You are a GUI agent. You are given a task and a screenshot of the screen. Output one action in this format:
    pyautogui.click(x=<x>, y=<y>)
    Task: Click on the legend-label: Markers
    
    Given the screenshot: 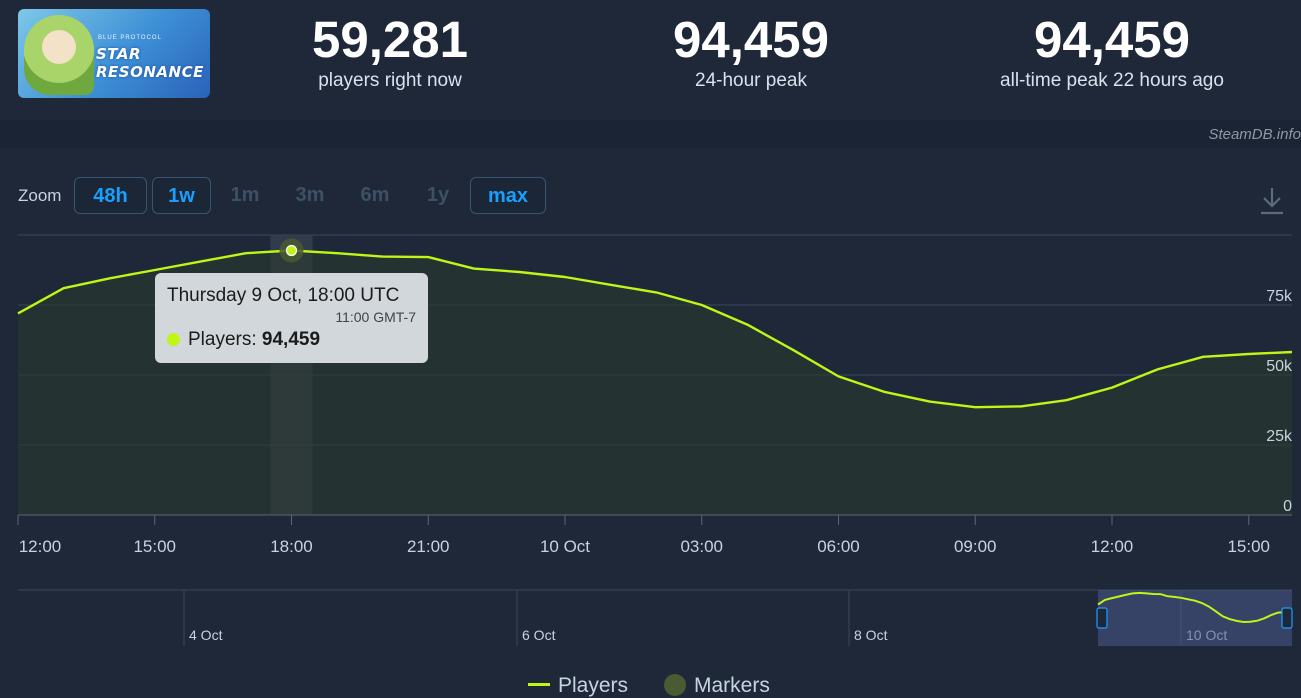 What is the action you would take?
    pyautogui.click(x=732, y=685)
    